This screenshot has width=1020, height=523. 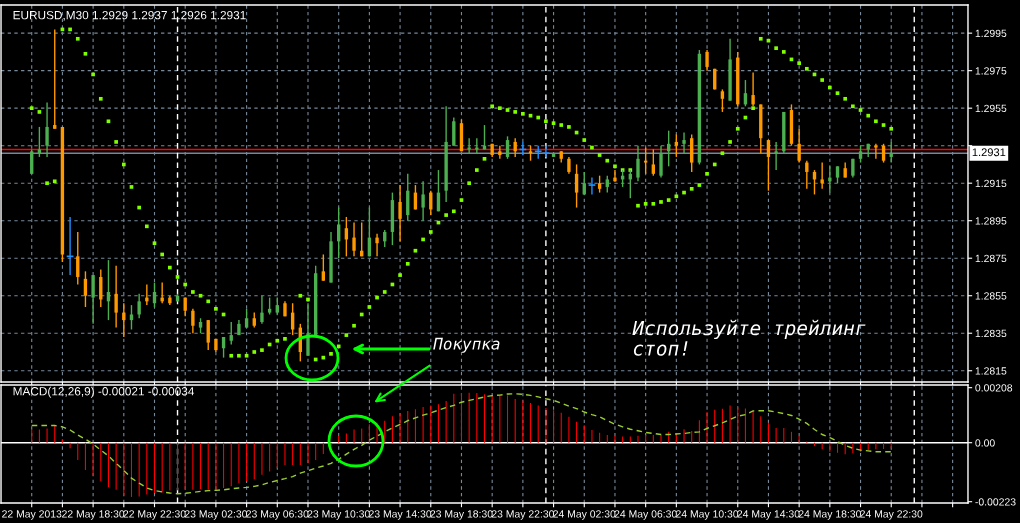 I want to click on x-tick-label: 23 May 10:30, so click(x=338, y=515).